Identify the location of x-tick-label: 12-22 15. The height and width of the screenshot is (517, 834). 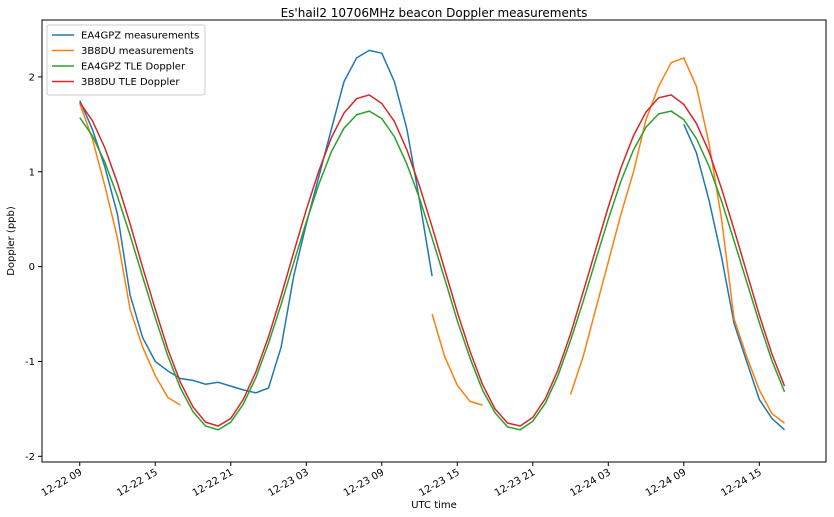
(137, 483).